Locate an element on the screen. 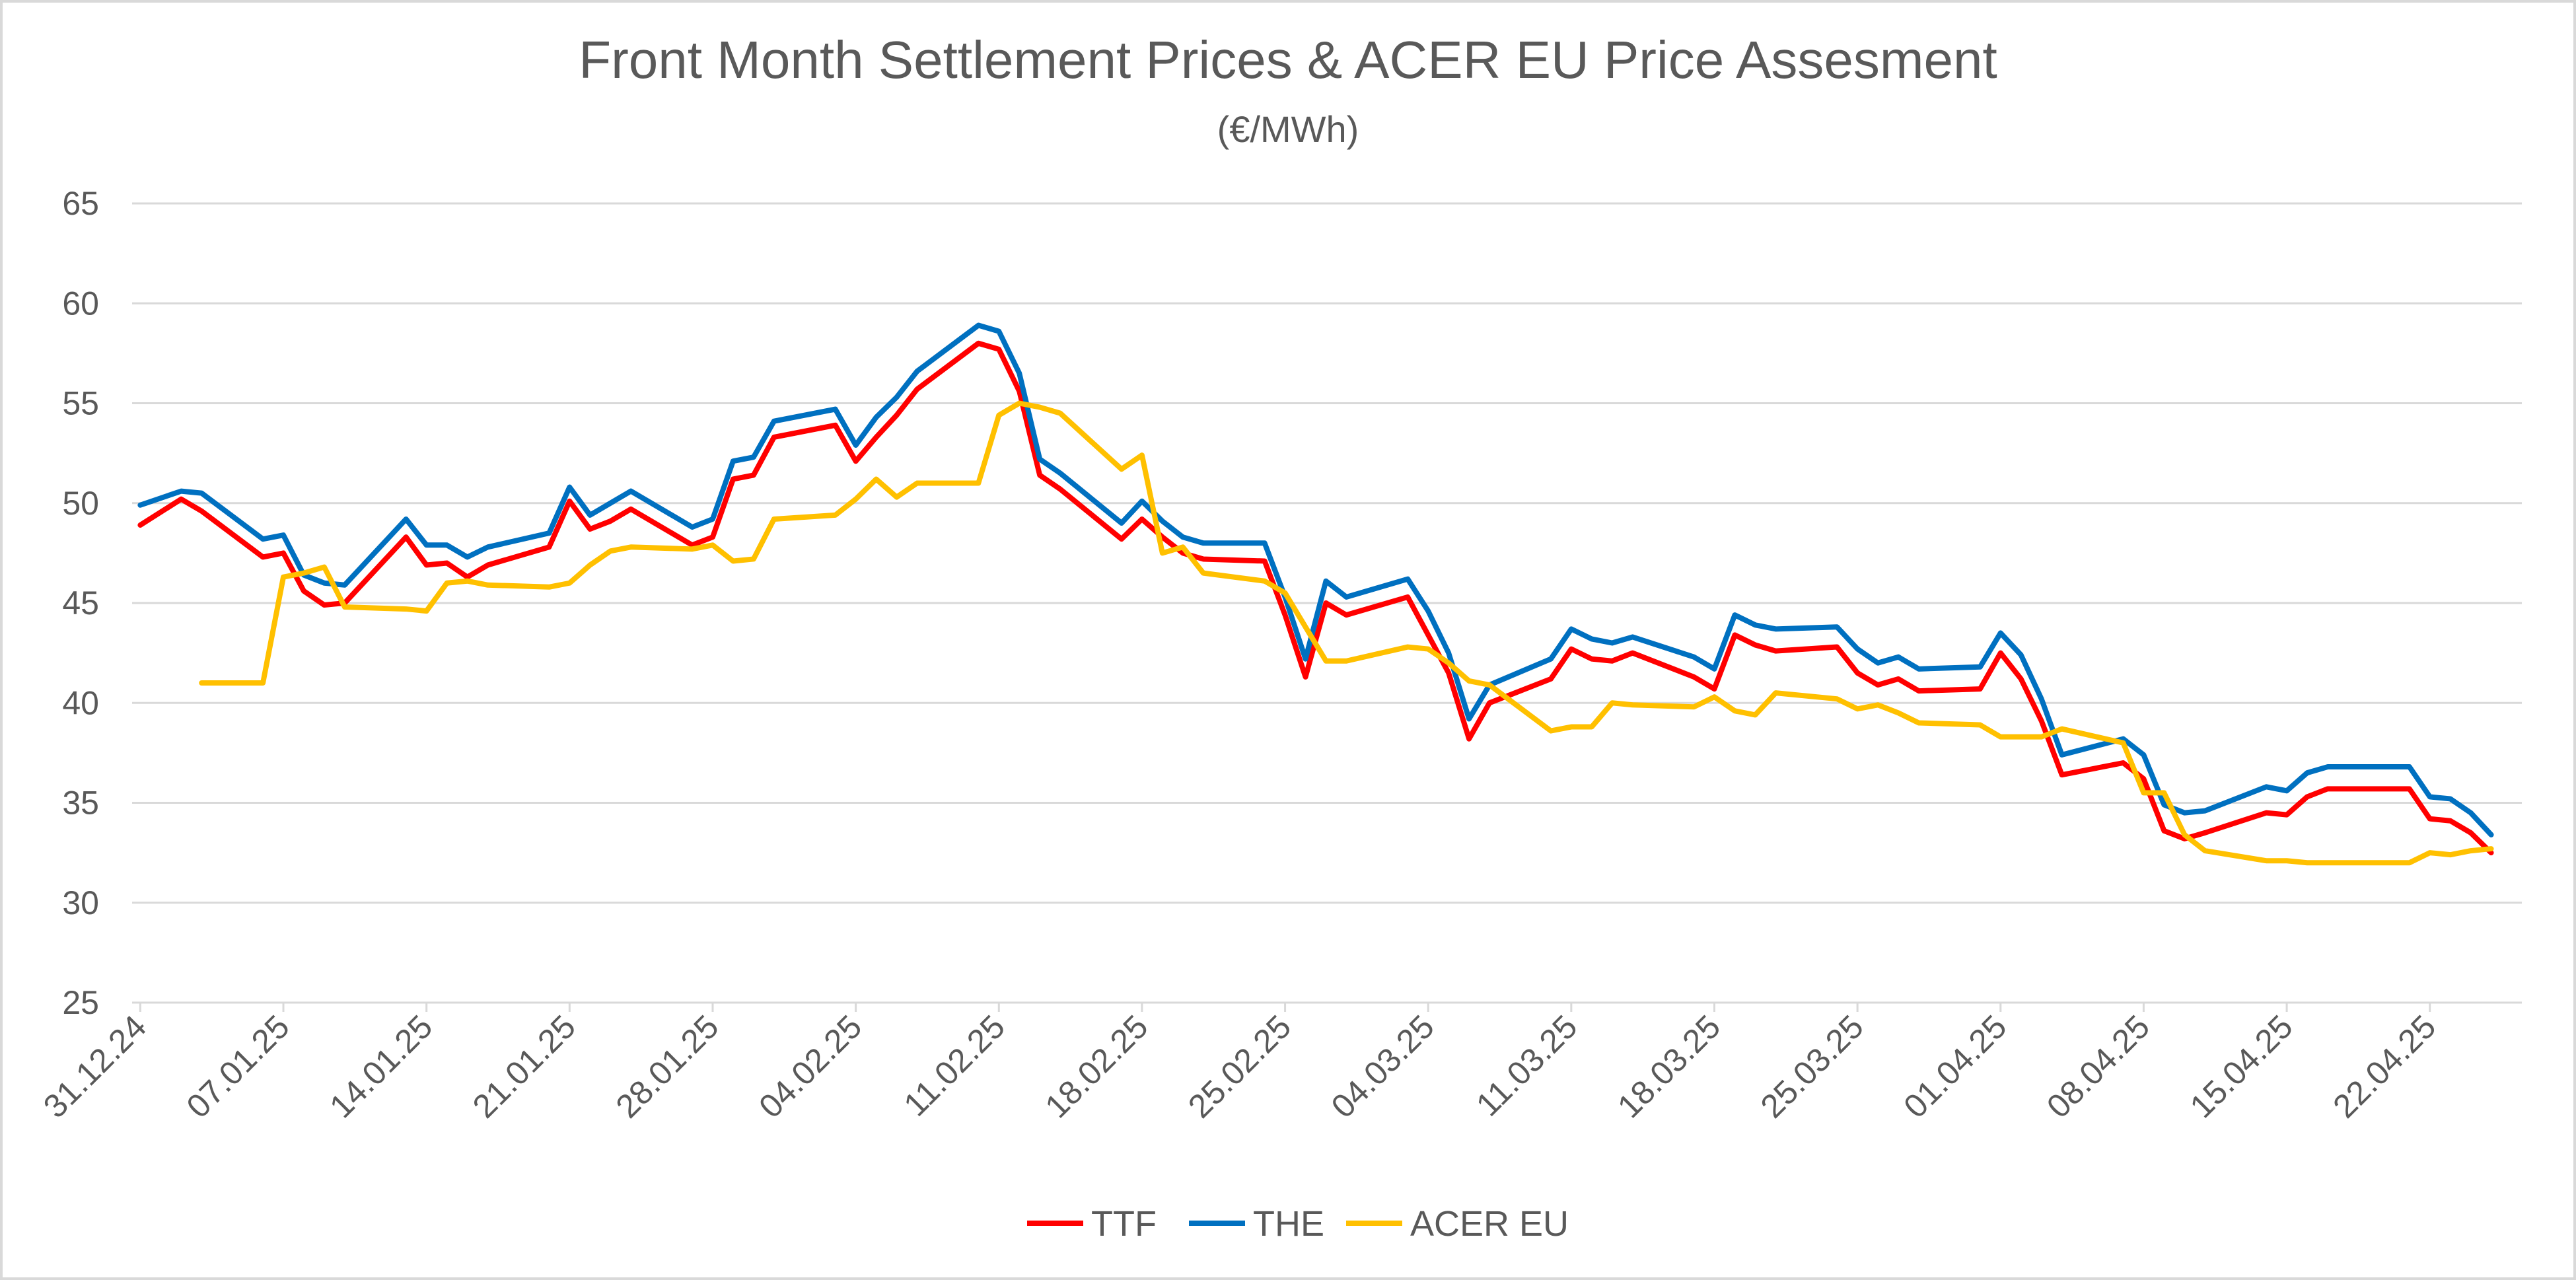  y-axis-ticks: 25 30 35 40 45 50 55 60 65 is located at coordinates (80, 603).